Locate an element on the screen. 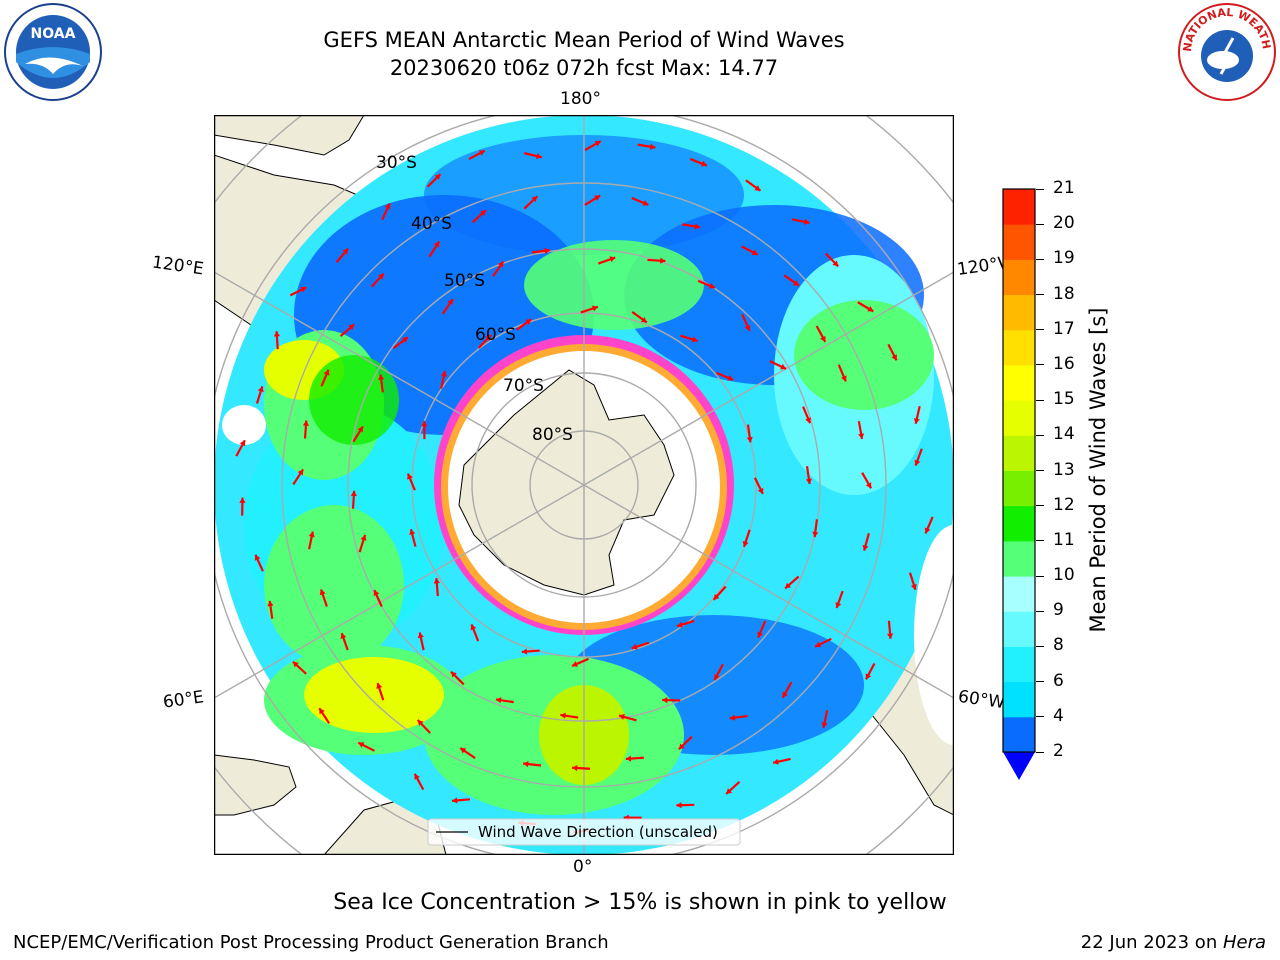 The height and width of the screenshot is (960, 1280). colorbar-extend-arrow is located at coordinates (1019, 766).